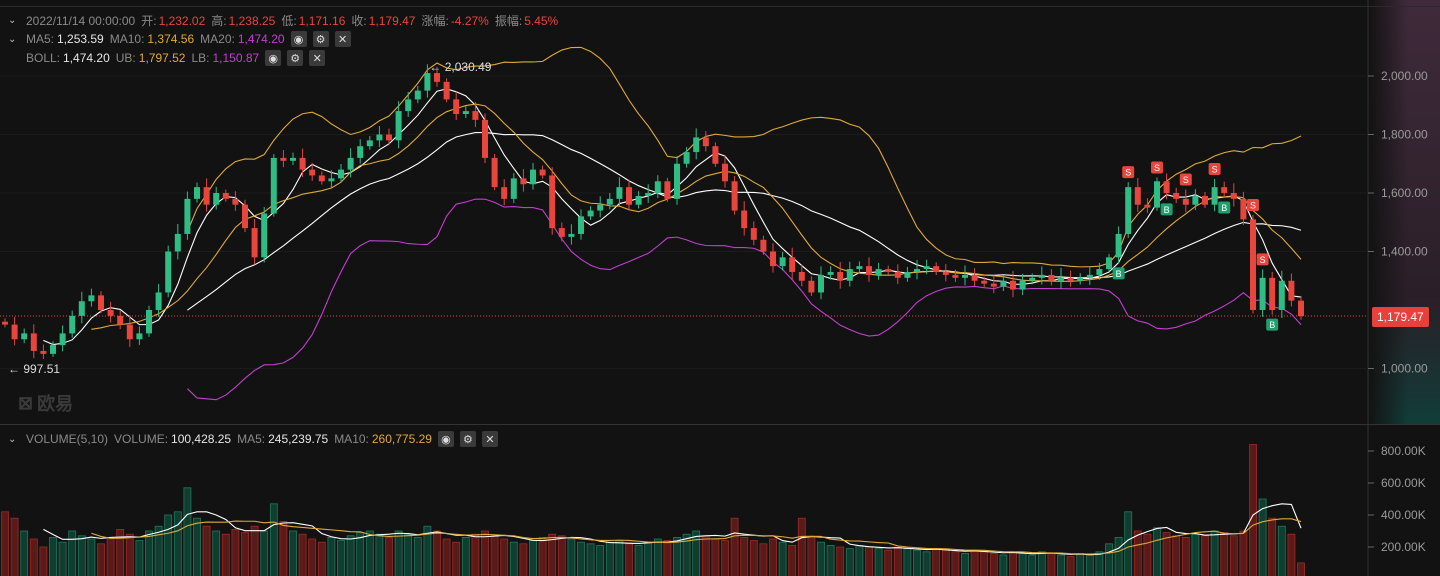 Image resolution: width=1440 pixels, height=576 pixels. I want to click on volume-tick-label: 800.00K, so click(1403, 451).